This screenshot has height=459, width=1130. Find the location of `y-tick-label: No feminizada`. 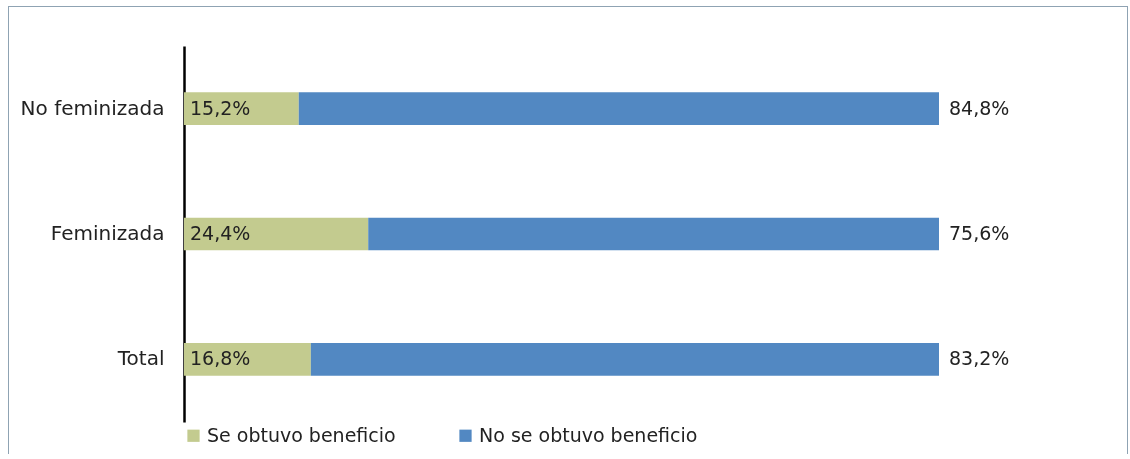

y-tick-label: No feminizada is located at coordinates (92, 107).